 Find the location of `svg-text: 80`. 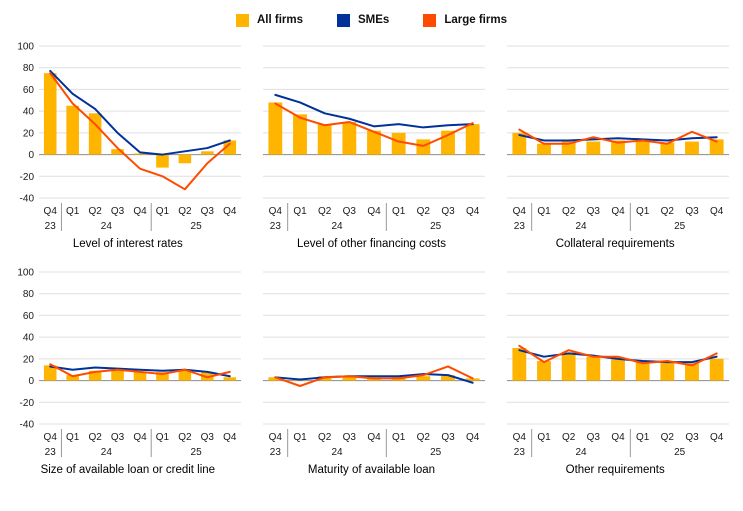

svg-text: 80 is located at coordinates (29, 294).